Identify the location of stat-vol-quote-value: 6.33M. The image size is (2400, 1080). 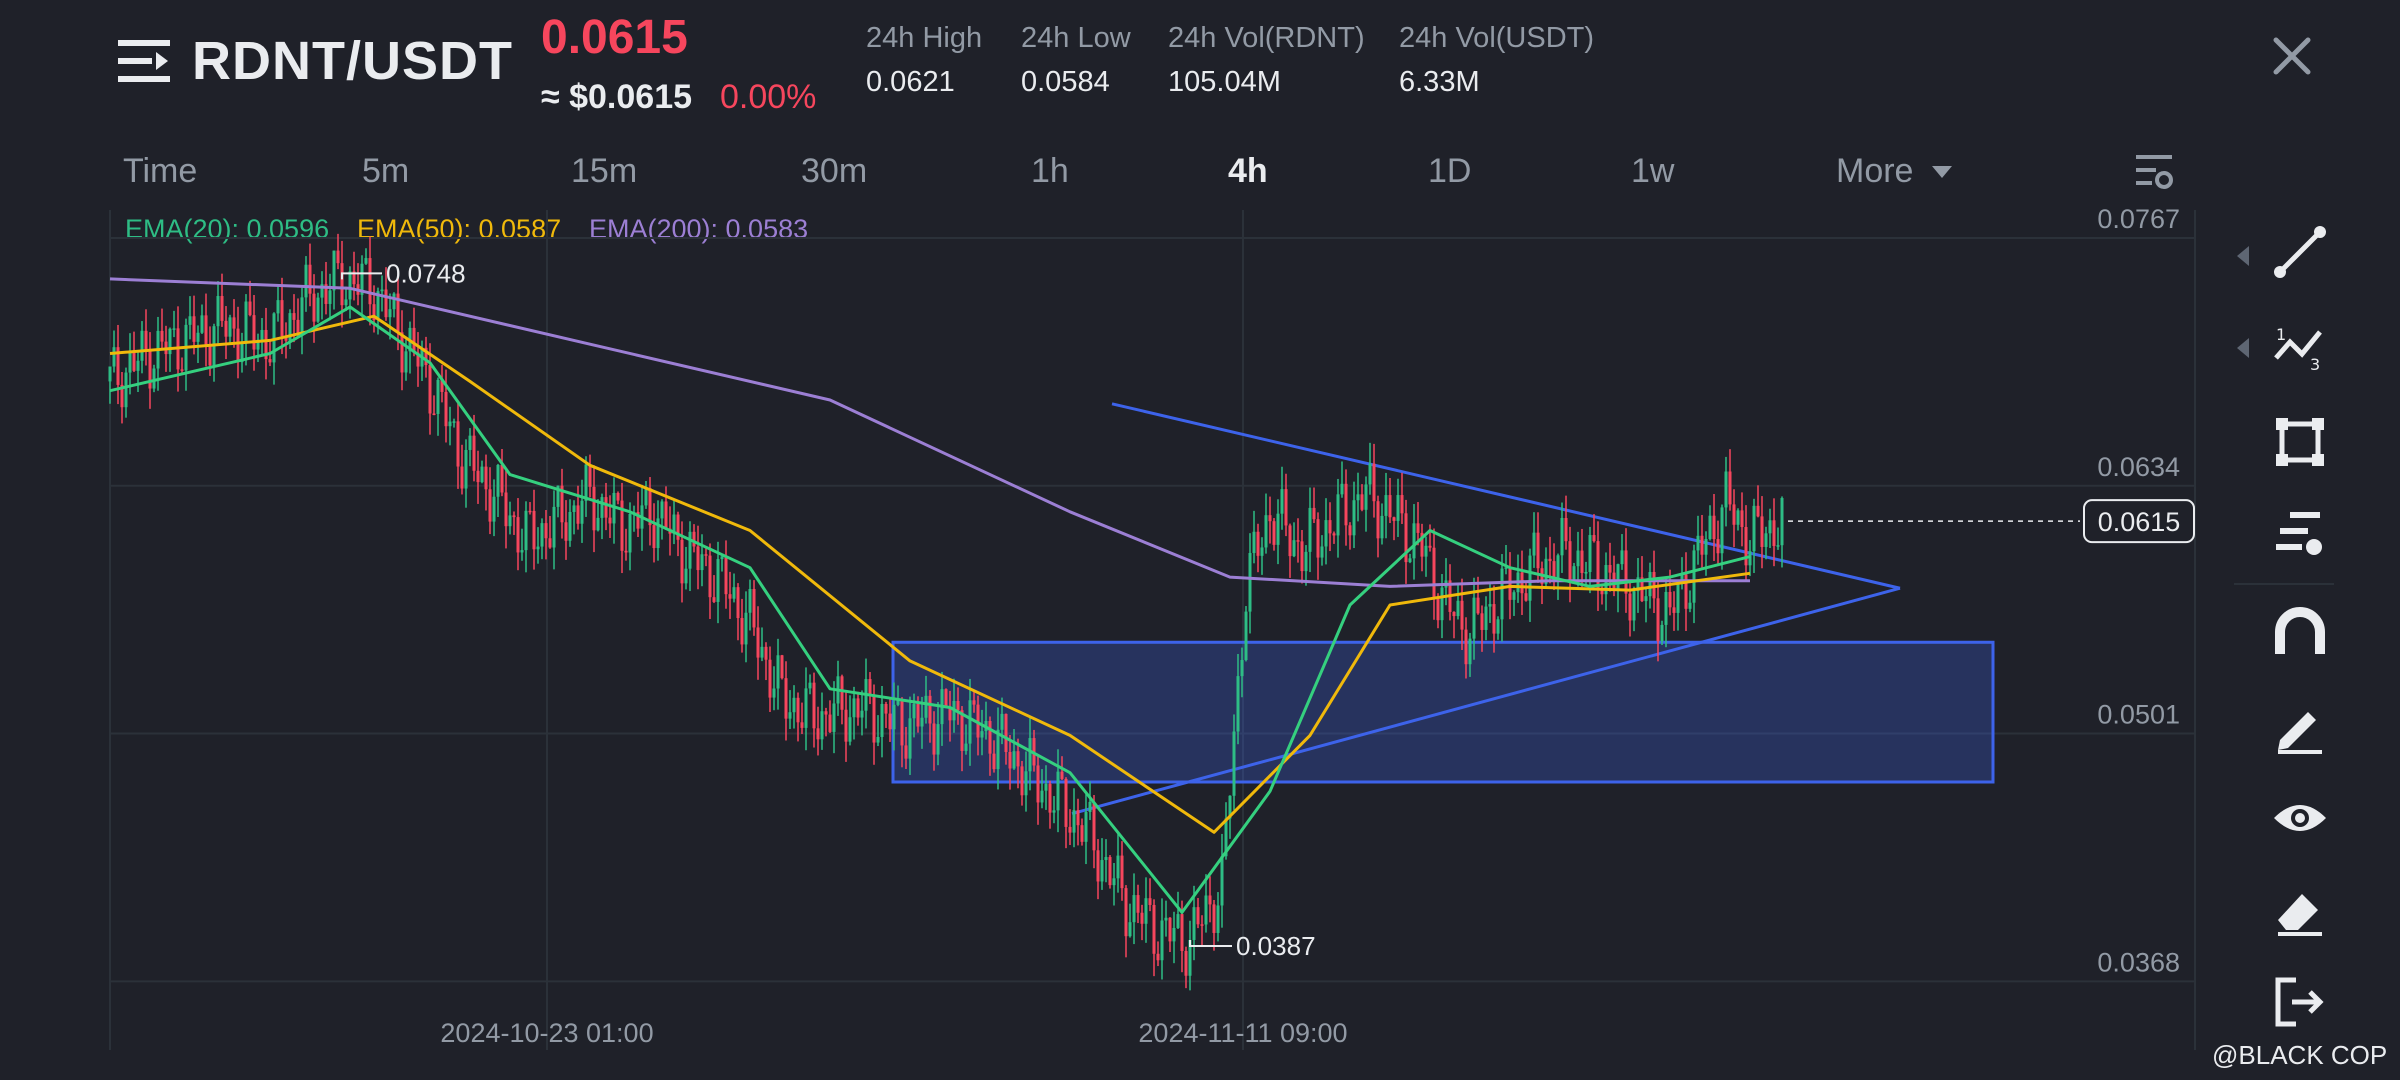
(1439, 82).